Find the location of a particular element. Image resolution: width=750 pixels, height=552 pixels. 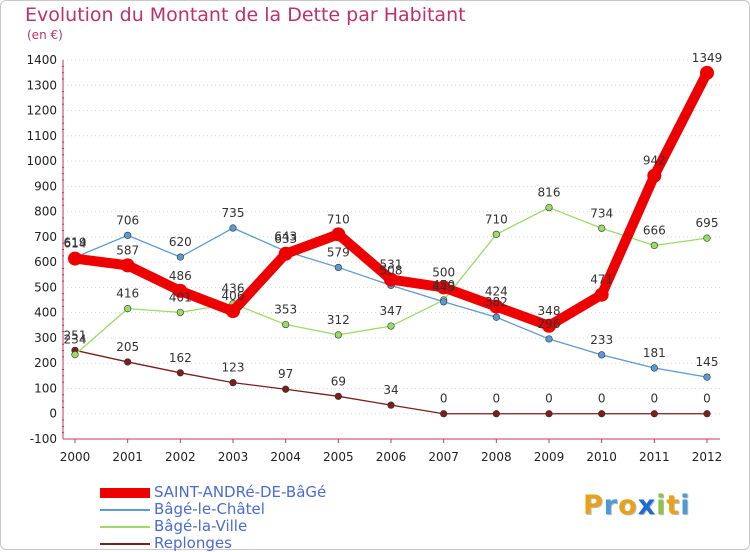

data-label: 614 is located at coordinates (75, 244).